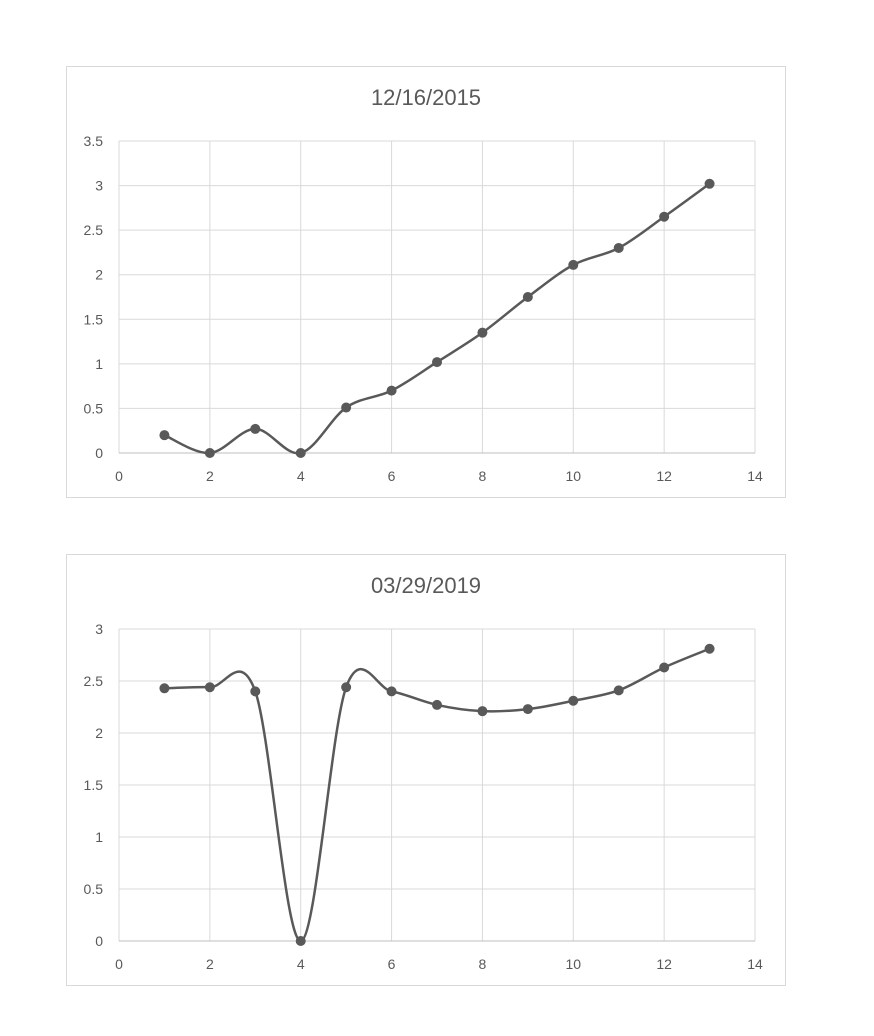 Image resolution: width=874 pixels, height=1036 pixels. I want to click on chart-title: 12/16/2015, so click(426, 97).